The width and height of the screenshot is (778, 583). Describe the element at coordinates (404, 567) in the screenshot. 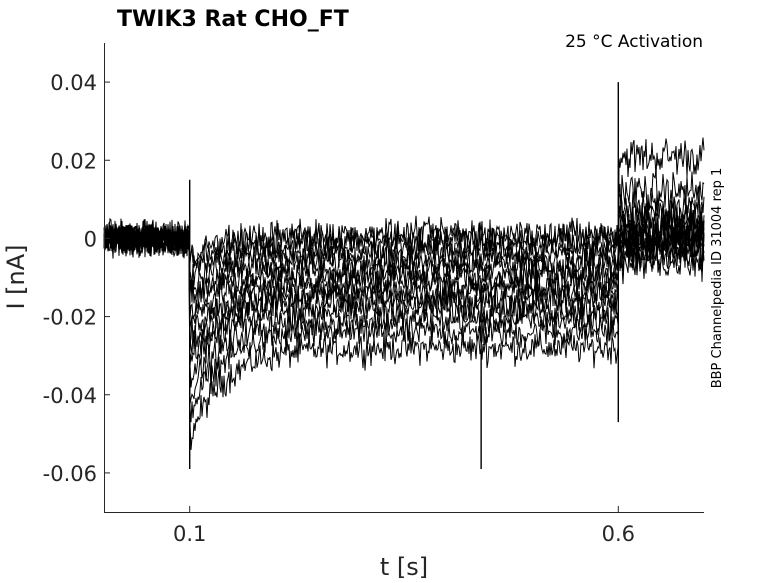

I see `x-axis-label: t [s]` at that location.